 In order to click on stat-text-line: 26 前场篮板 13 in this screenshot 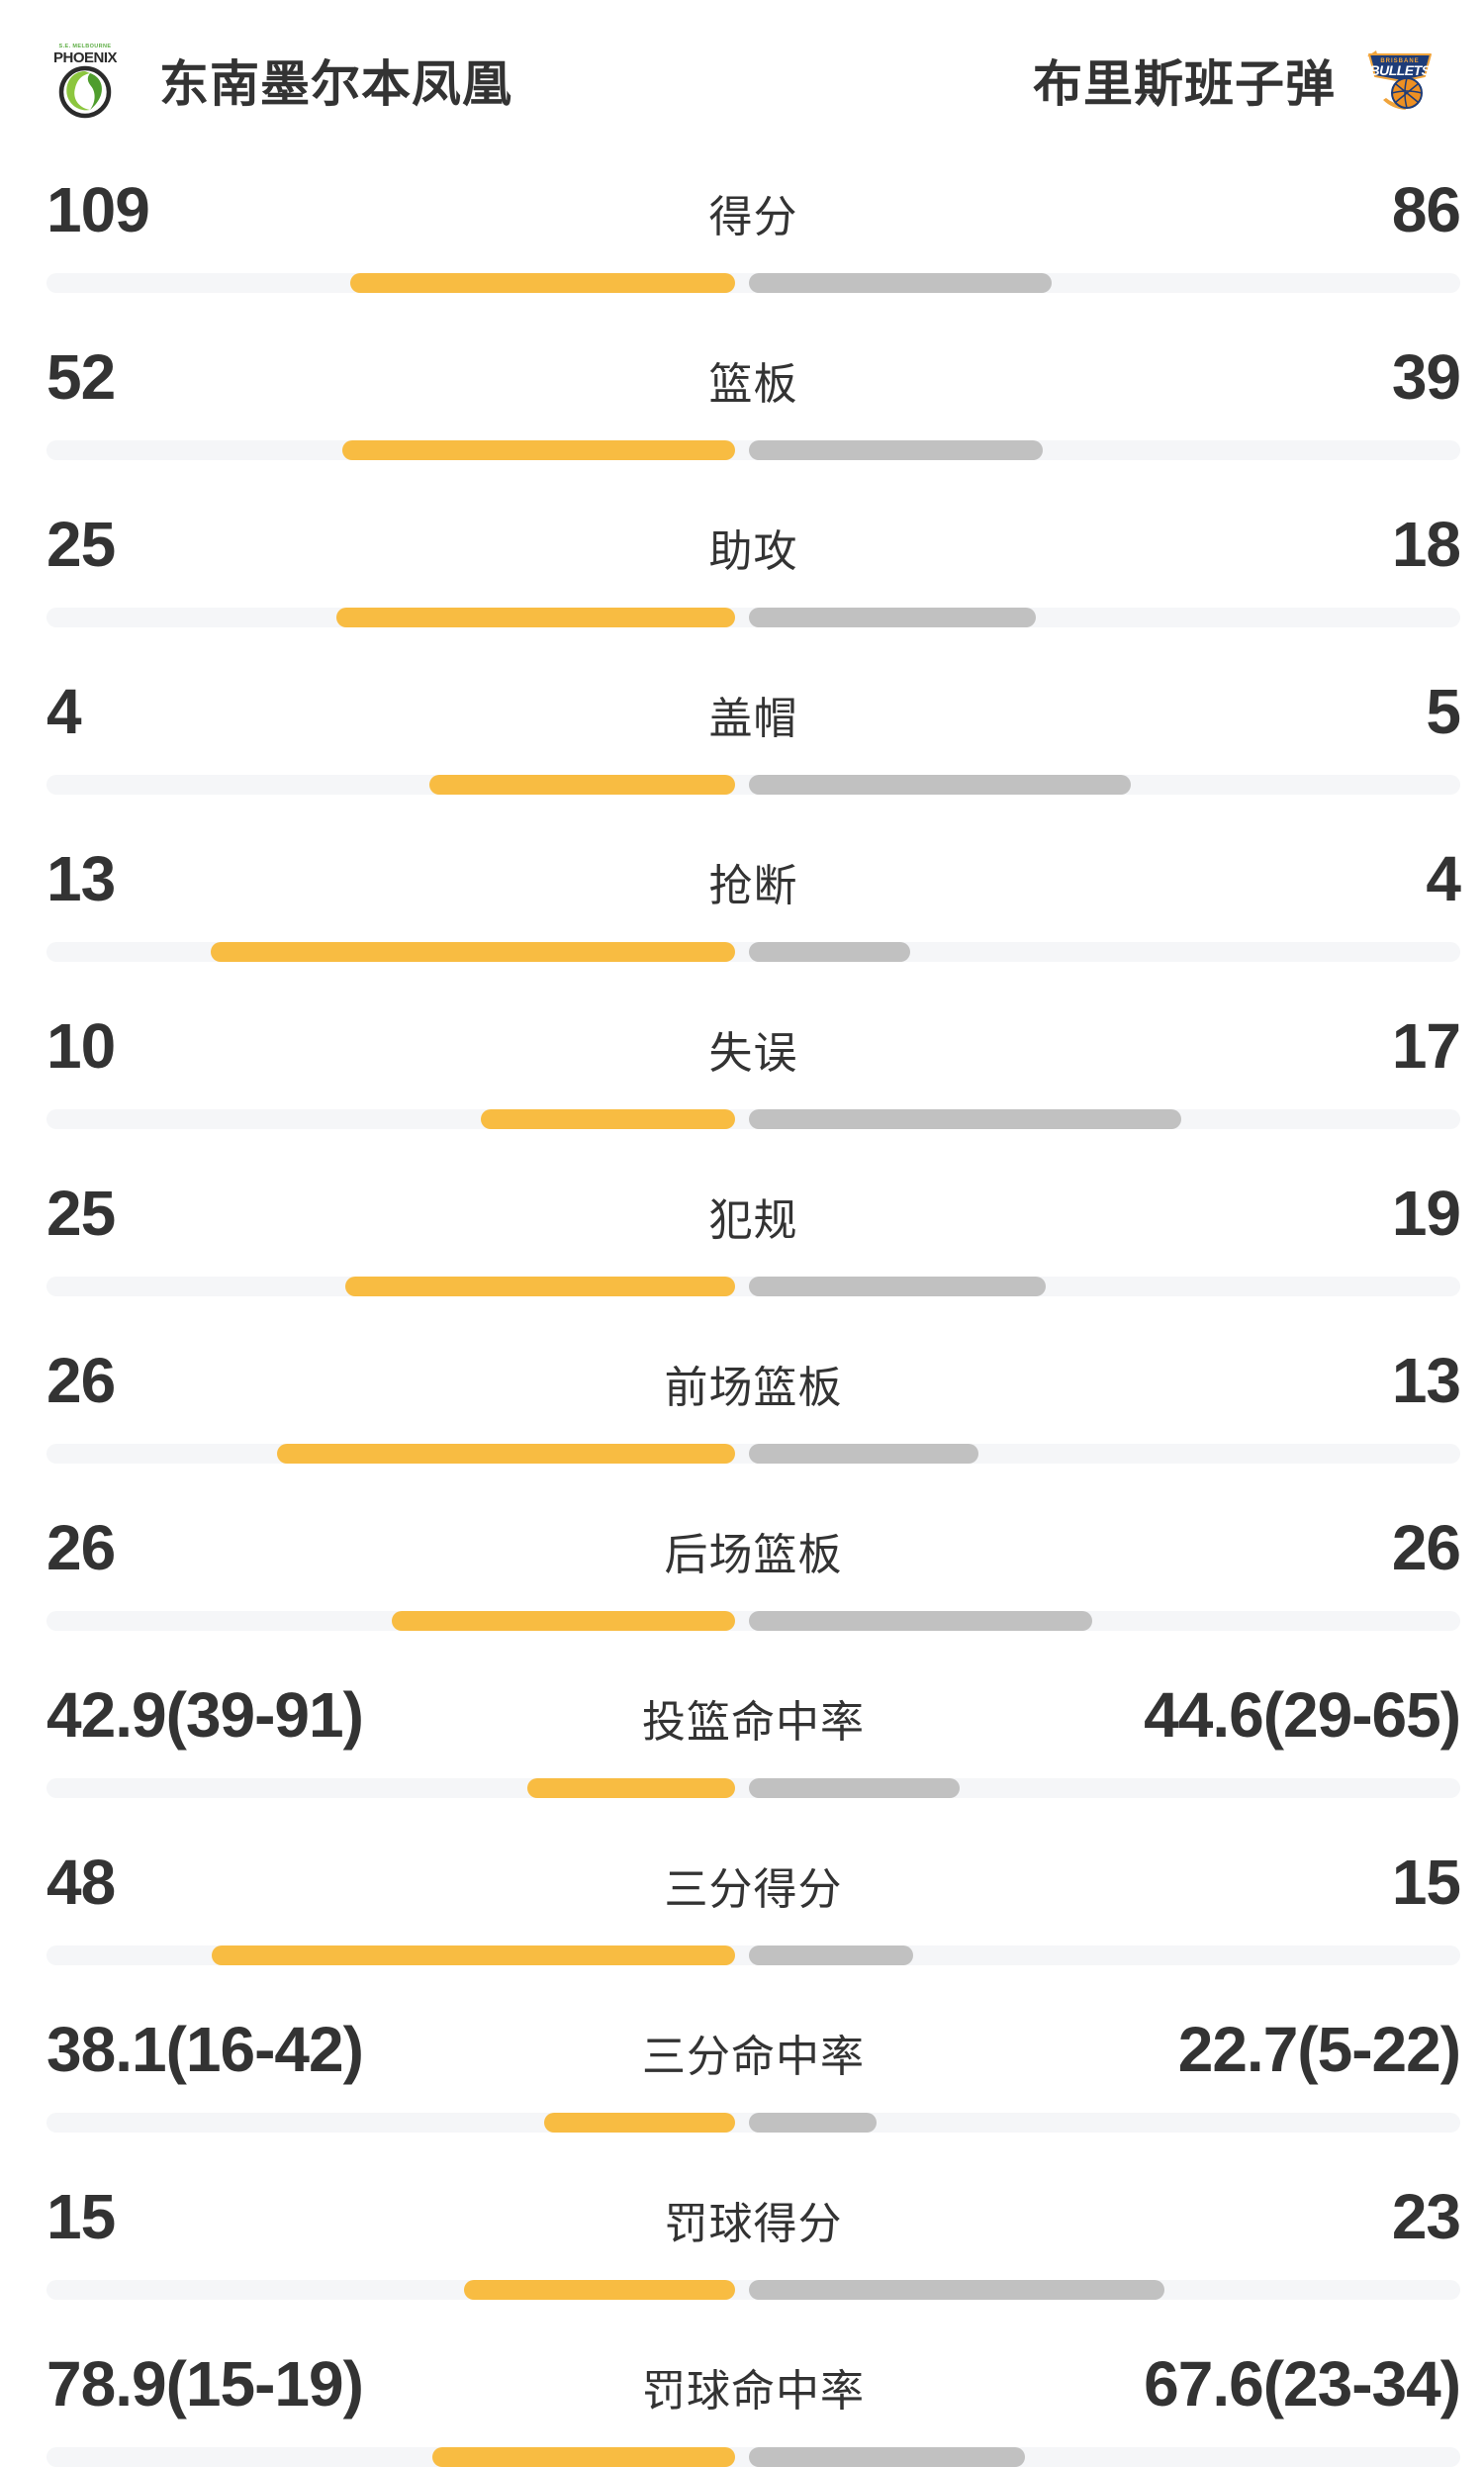, I will do `click(753, 1384)`.